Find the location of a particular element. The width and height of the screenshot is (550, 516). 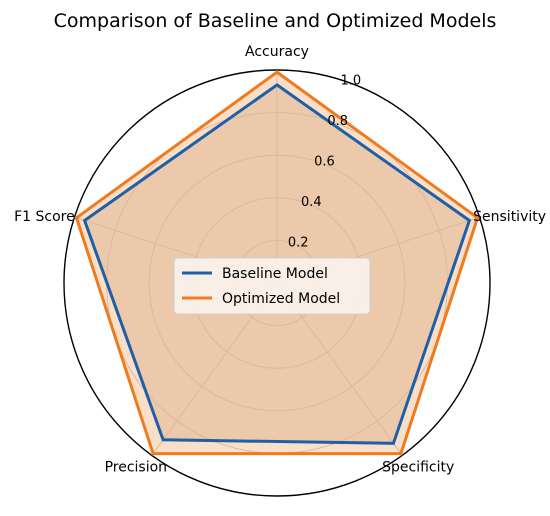

radial-tick-label-2: 0.6 is located at coordinates (324, 162).